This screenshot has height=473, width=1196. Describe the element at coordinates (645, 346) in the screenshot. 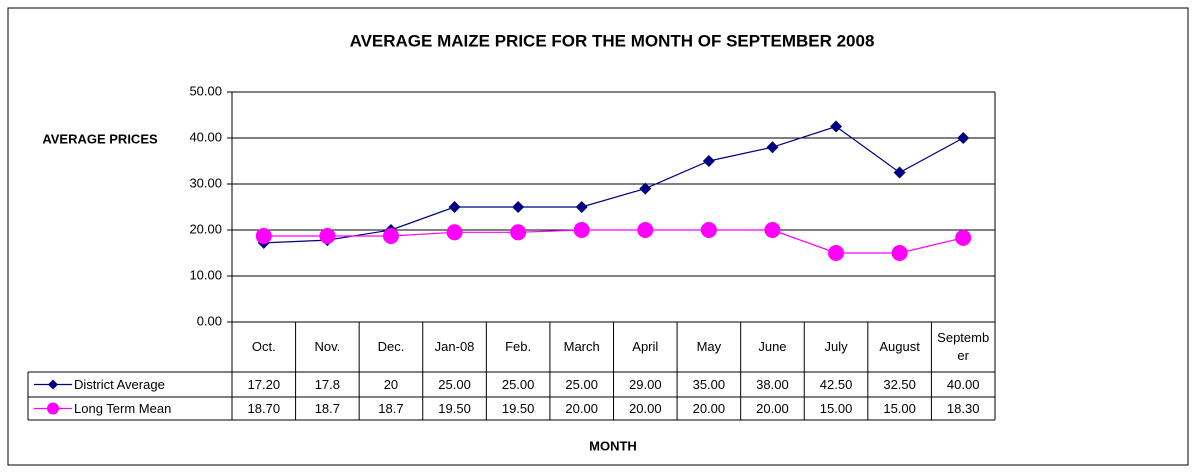

I see `x-tick-label: April` at that location.